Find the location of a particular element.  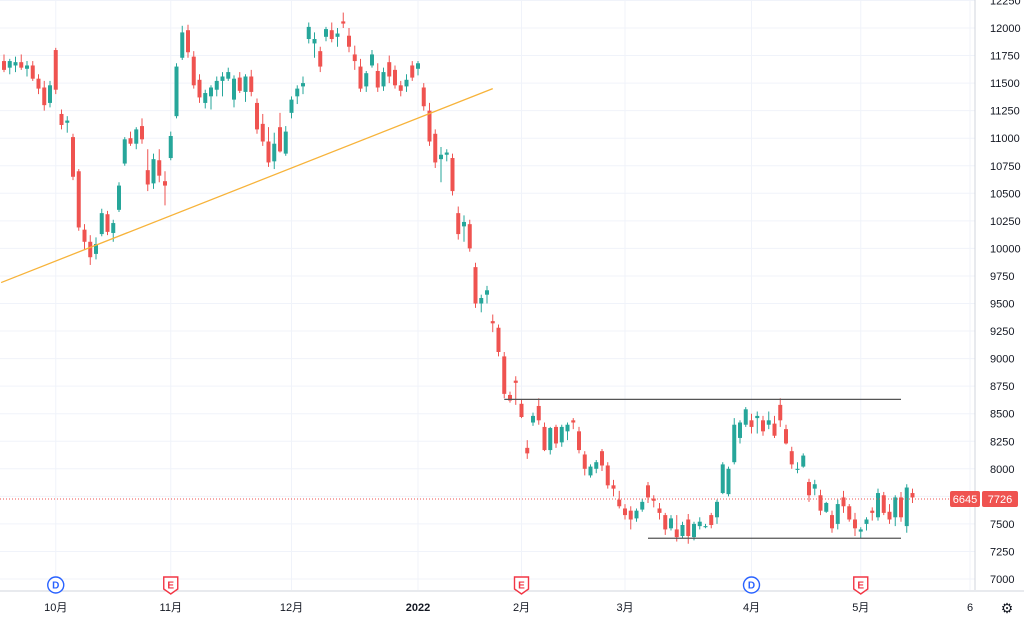

gear-icon: ⚙ is located at coordinates (1007, 608).